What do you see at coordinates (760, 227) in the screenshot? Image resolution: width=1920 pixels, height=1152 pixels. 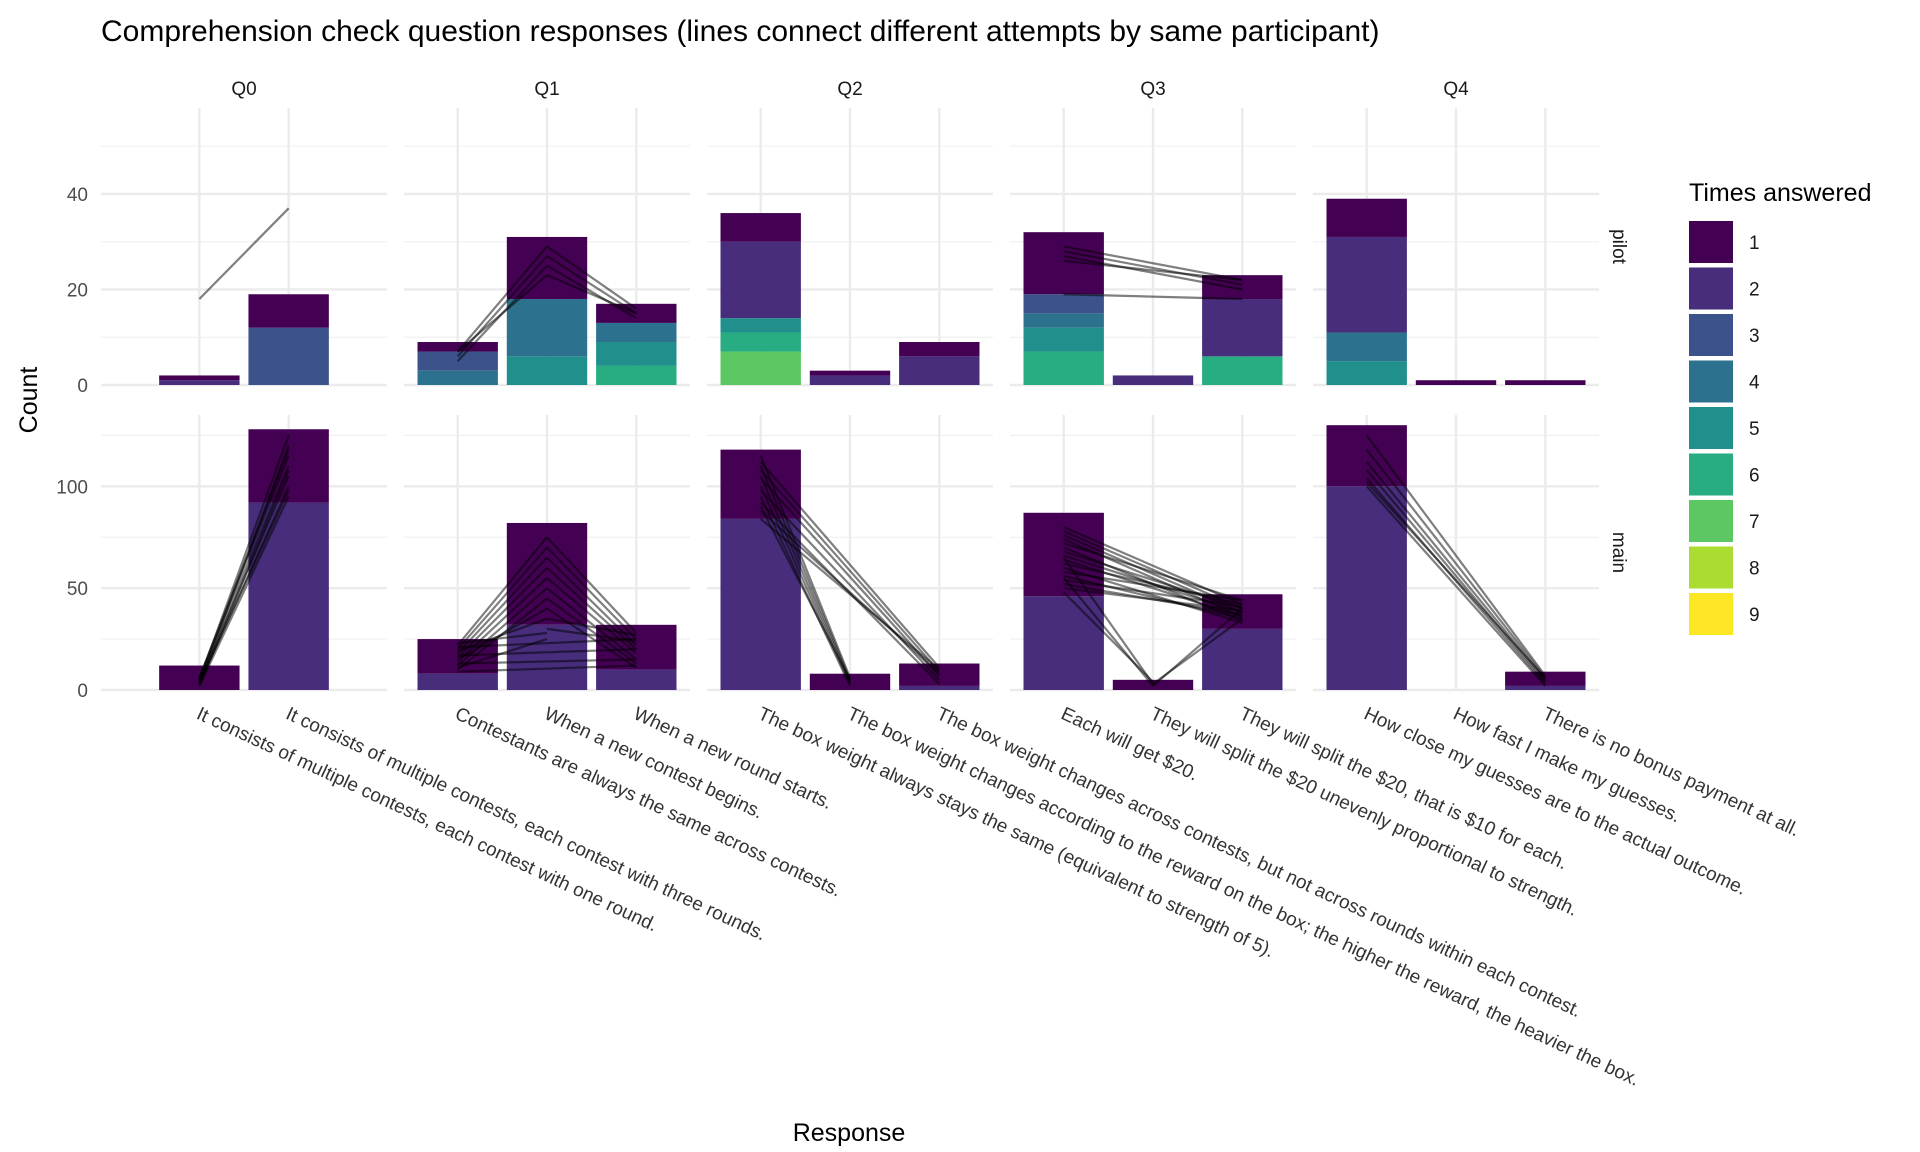 I see `bar-segment-pilot-q2-r0-t1` at bounding box center [760, 227].